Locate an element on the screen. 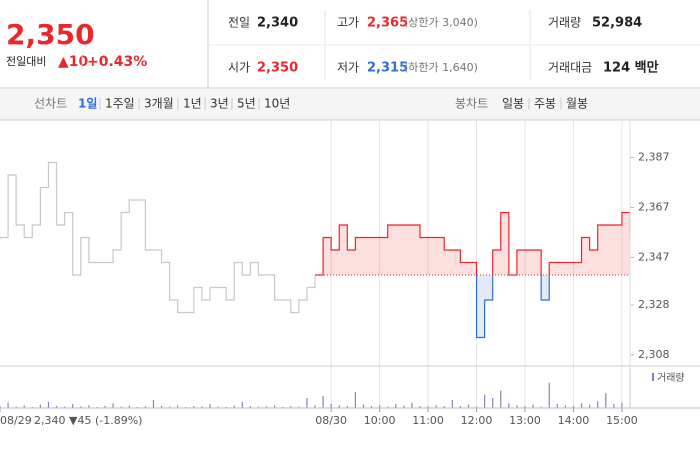  y-tick-label: 2,367 is located at coordinates (654, 207).